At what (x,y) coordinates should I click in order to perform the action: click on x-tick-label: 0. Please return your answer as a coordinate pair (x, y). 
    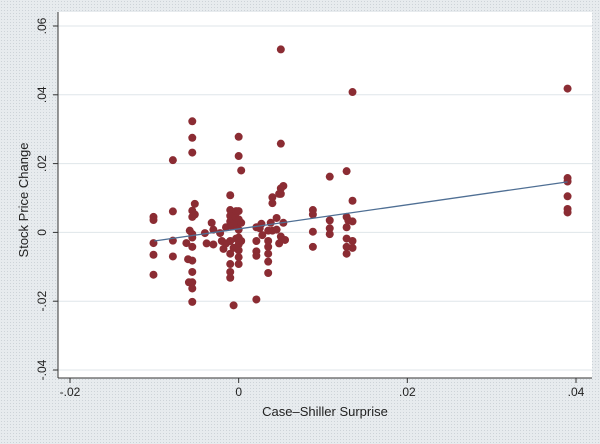
    Looking at the image, I should click on (238, 392).